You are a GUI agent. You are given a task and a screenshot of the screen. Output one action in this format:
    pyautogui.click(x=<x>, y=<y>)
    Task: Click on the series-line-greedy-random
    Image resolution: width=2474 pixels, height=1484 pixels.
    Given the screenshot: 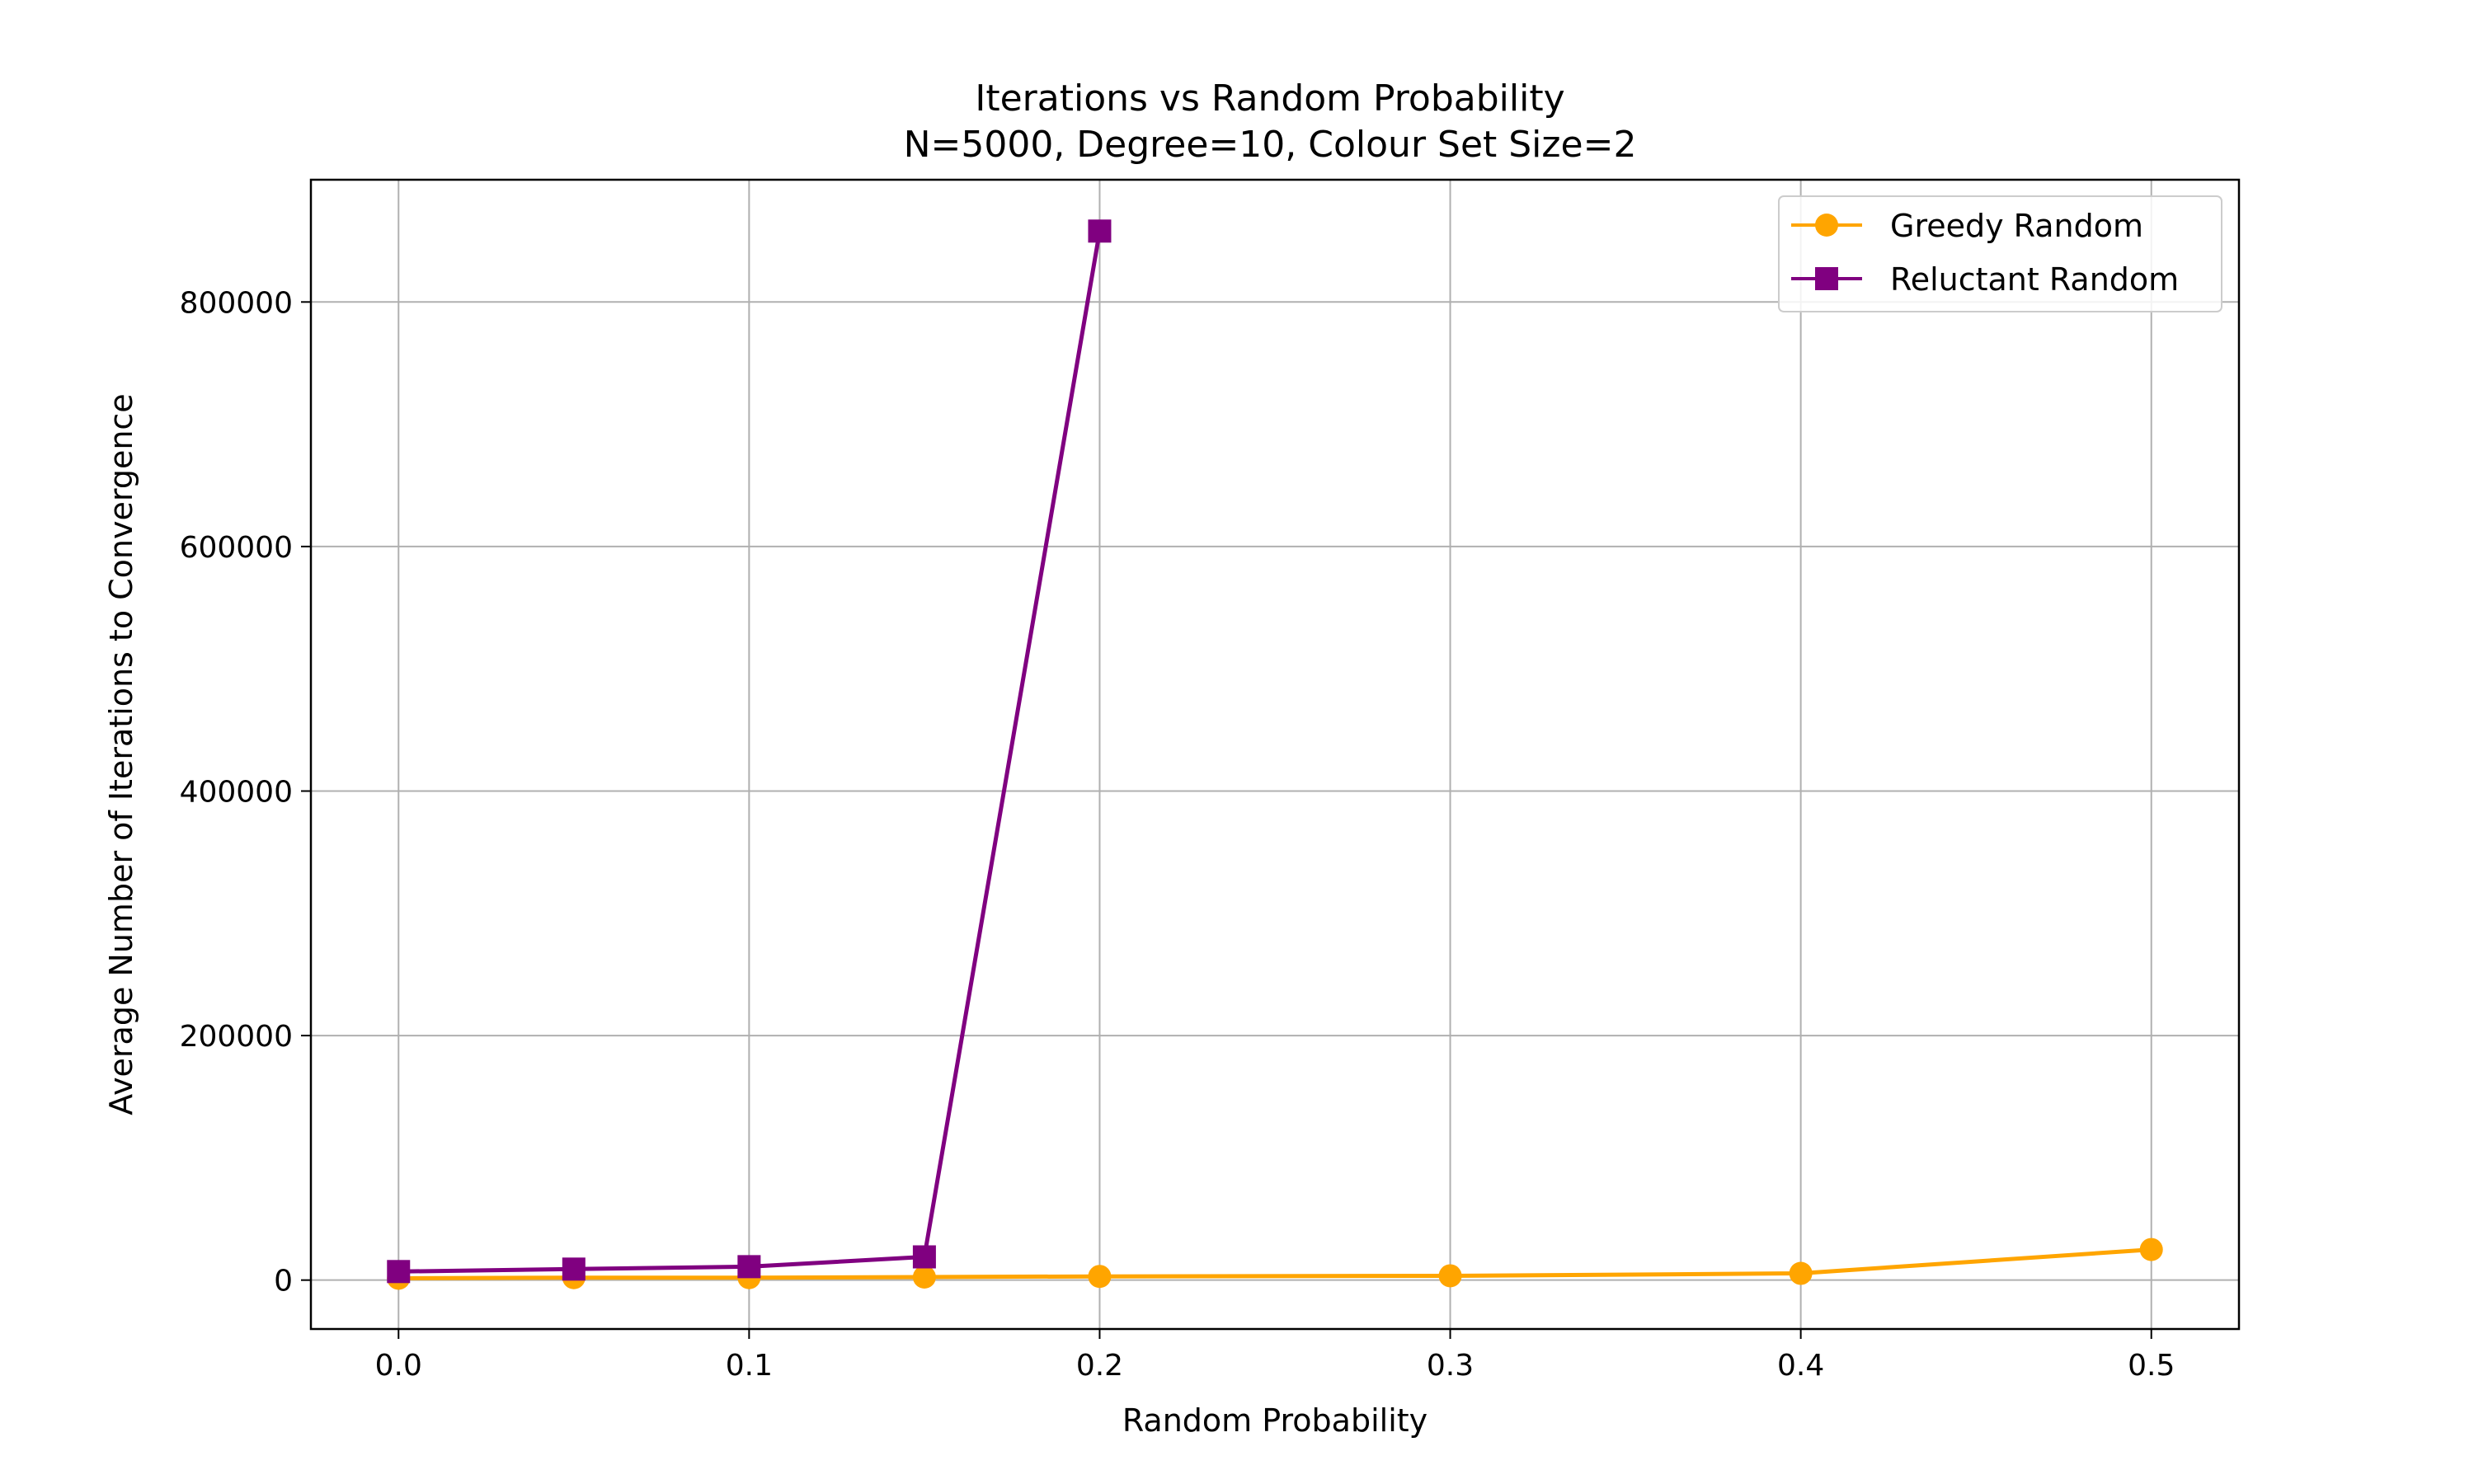 What is the action you would take?
    pyautogui.click(x=1275, y=1263)
    